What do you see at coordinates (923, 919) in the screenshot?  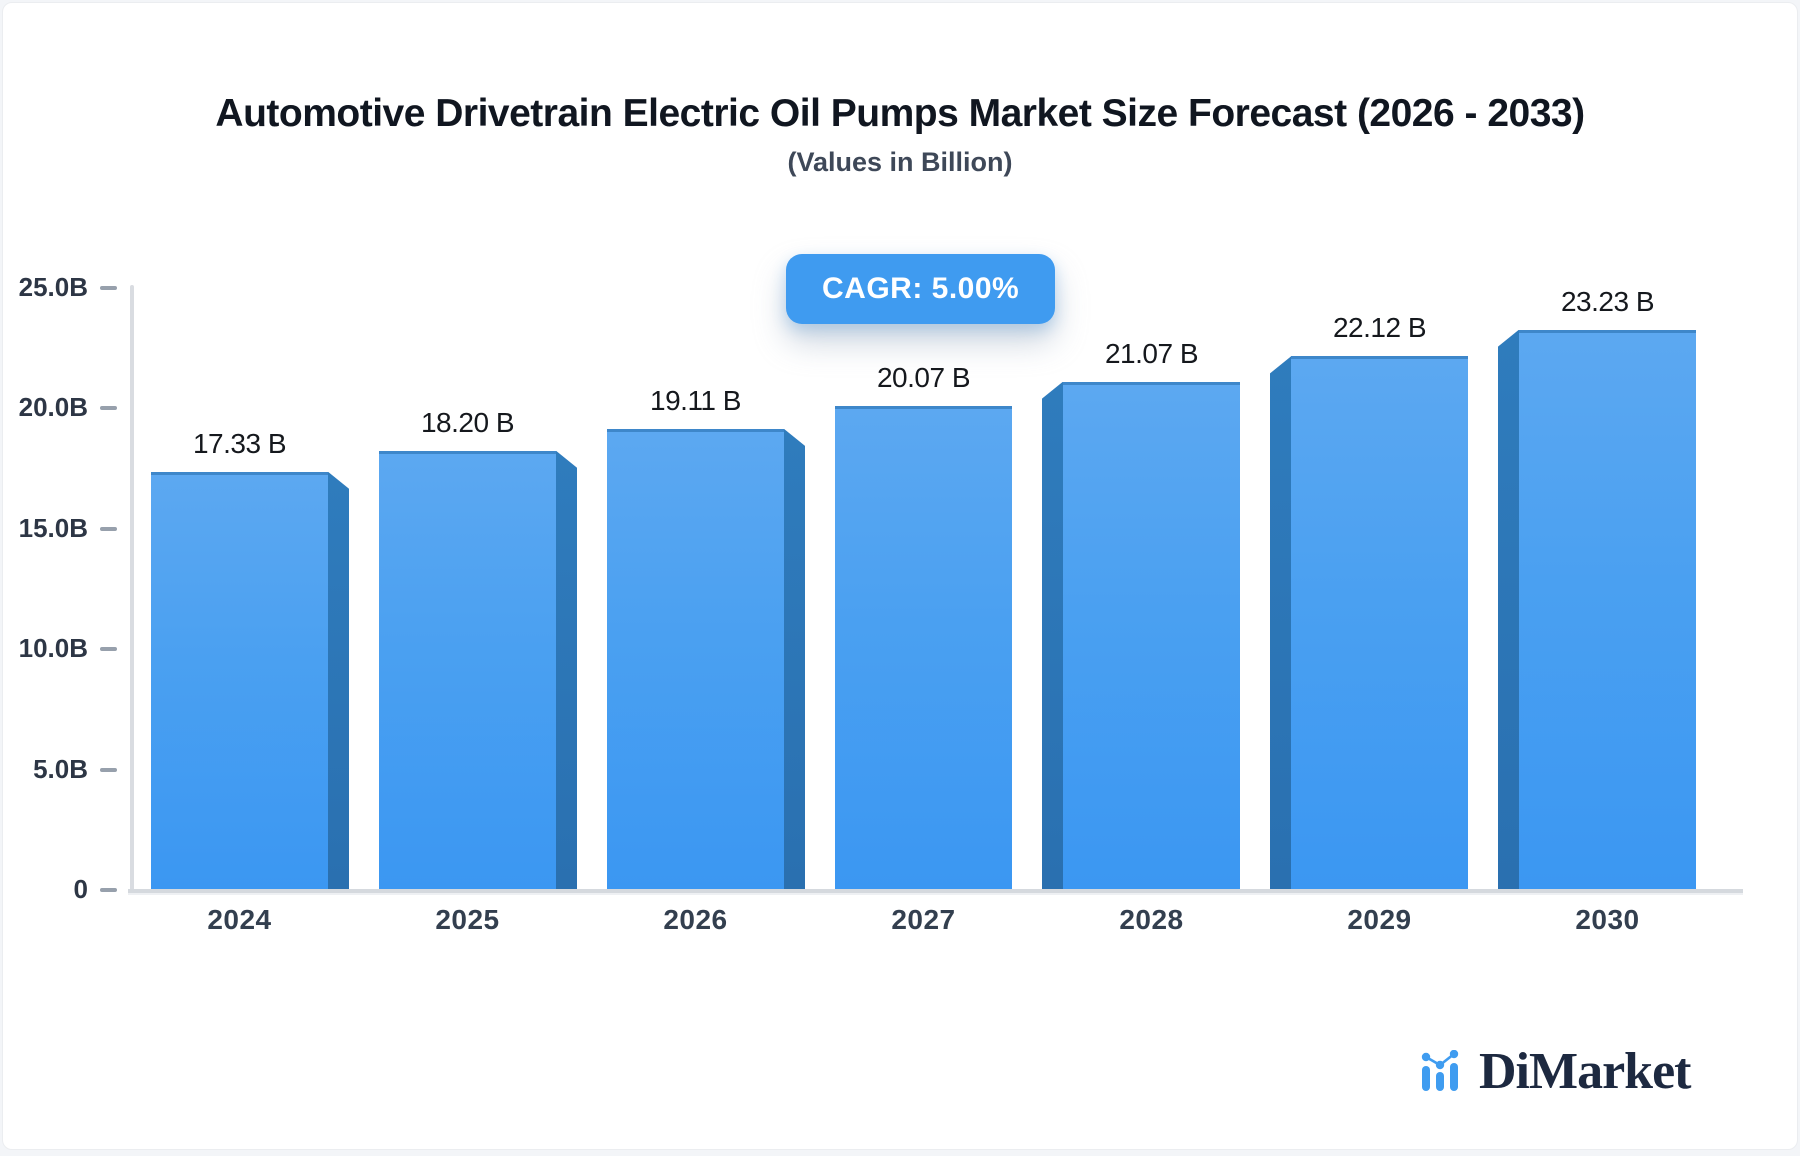 I see `x-label-2027: 2027` at bounding box center [923, 919].